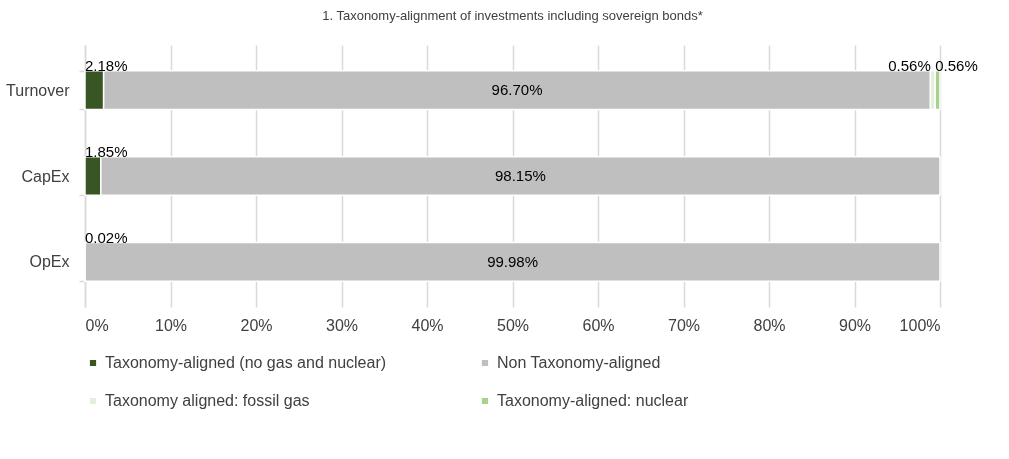 The image size is (1009, 459). What do you see at coordinates (97, 325) in the screenshot?
I see `x-tick-label: 0%` at bounding box center [97, 325].